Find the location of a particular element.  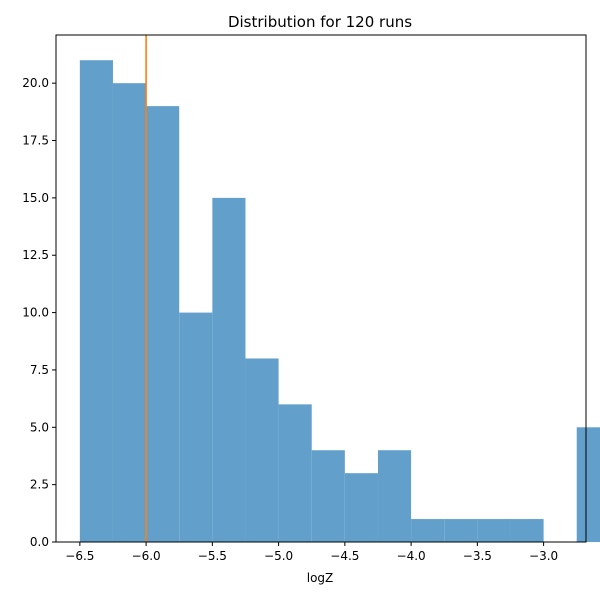

y-axis-ticks: 0.0 2.5 5.0 7.5 10.0 12.5 15.0 17.5 20.0 is located at coordinates (39, 312).